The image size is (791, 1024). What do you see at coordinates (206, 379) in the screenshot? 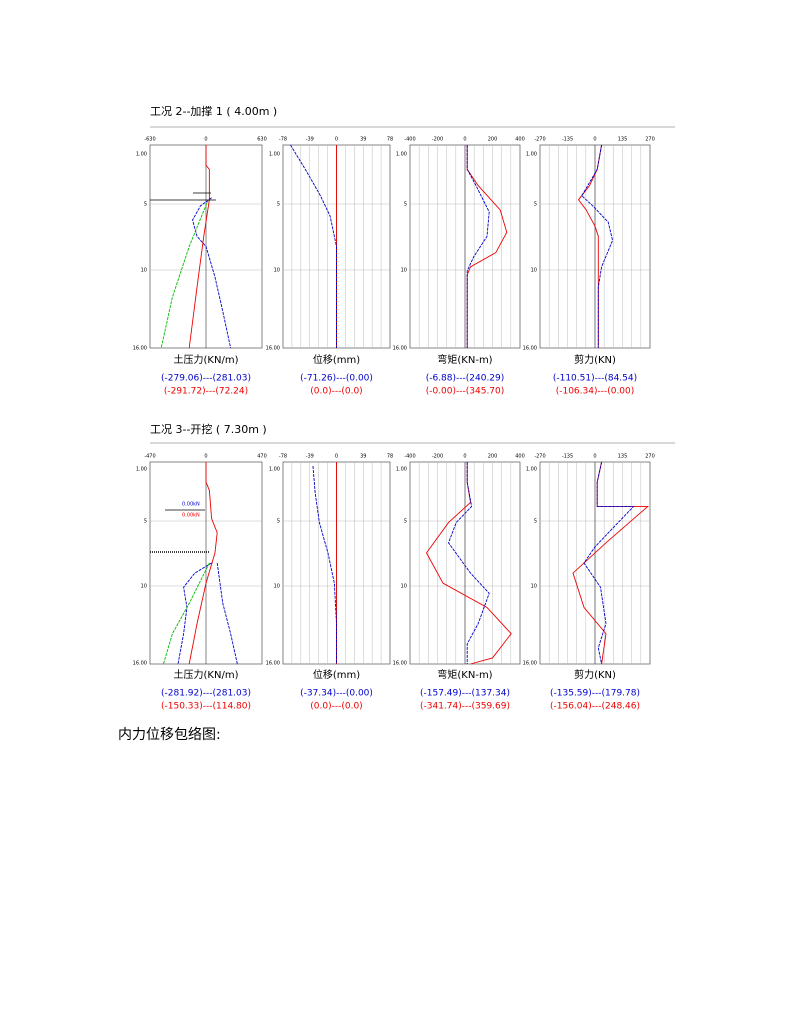
I see `blue-range: (-279.06)---(281.03)` at bounding box center [206, 379].